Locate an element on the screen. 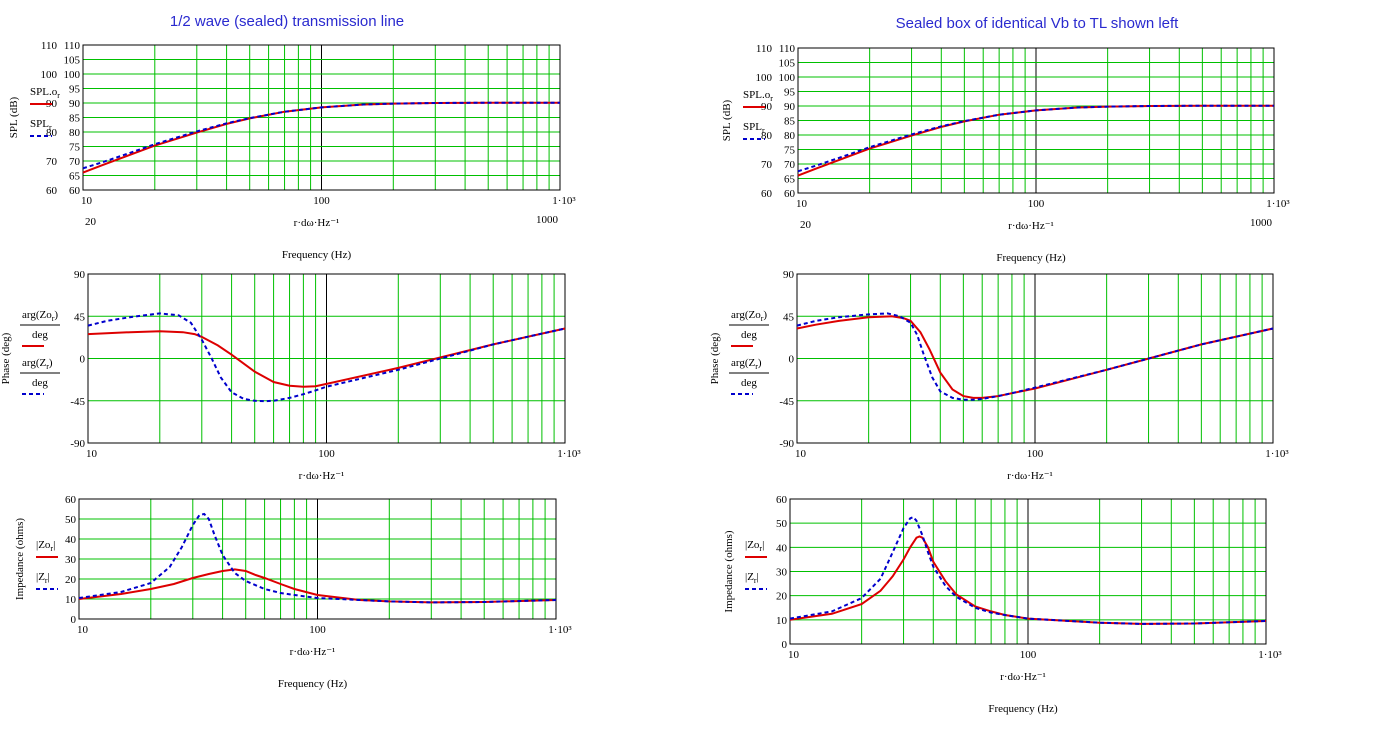 The height and width of the screenshot is (742, 1390). y-axis-label: Phase (deg) is located at coordinates (715, 358).